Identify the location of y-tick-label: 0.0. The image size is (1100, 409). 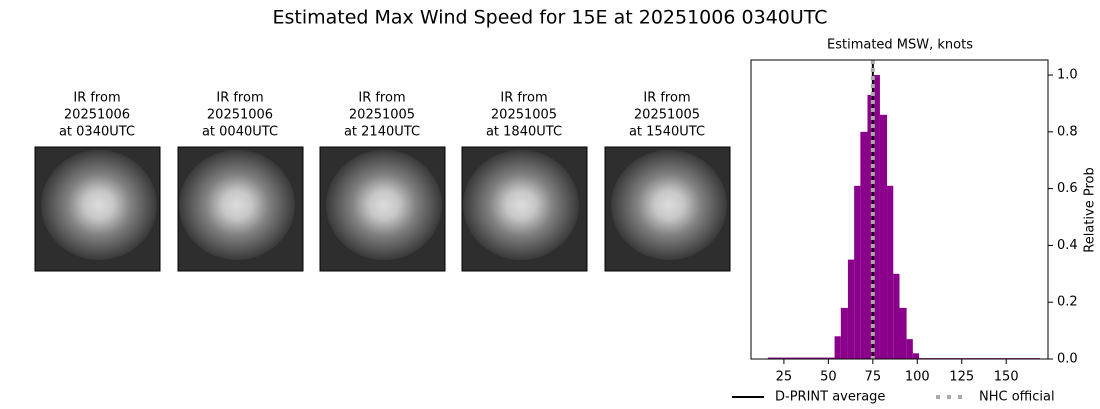
(1067, 359).